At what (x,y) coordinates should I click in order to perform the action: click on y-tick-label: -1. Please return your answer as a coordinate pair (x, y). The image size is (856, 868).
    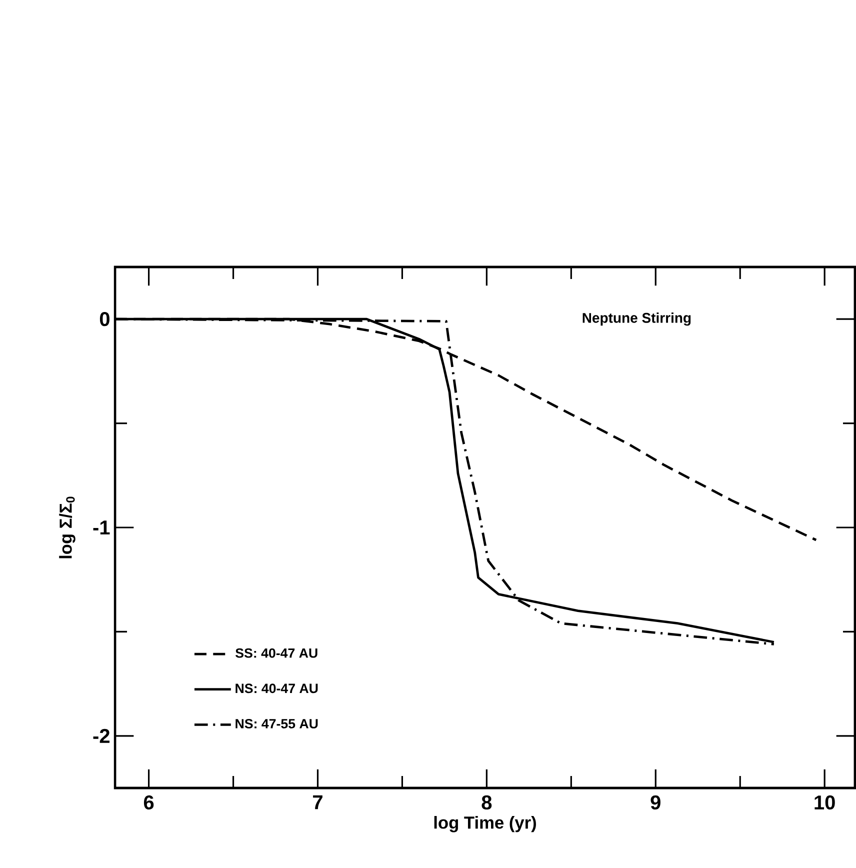
    Looking at the image, I should click on (101, 527).